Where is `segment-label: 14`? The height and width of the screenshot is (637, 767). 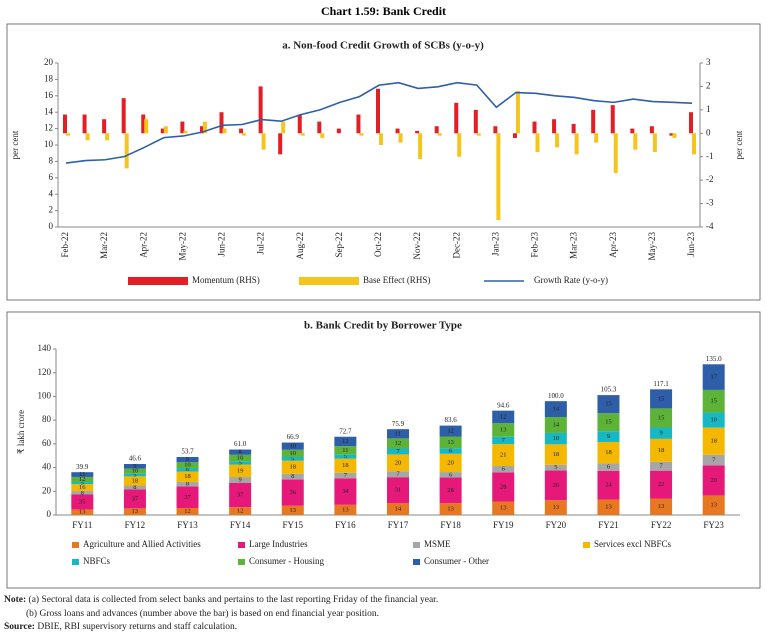 segment-label: 14 is located at coordinates (556, 409).